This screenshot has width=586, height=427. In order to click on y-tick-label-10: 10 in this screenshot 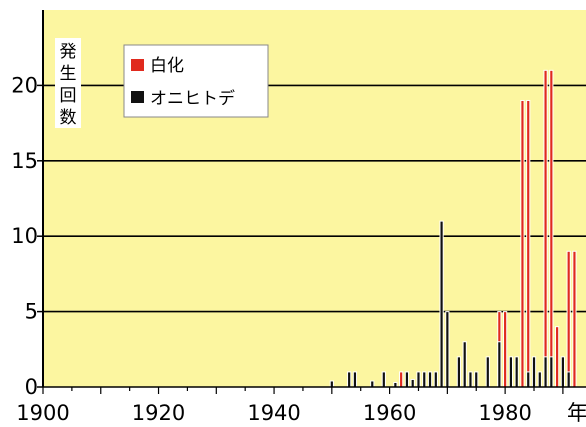, I will do `click(24, 236)`.